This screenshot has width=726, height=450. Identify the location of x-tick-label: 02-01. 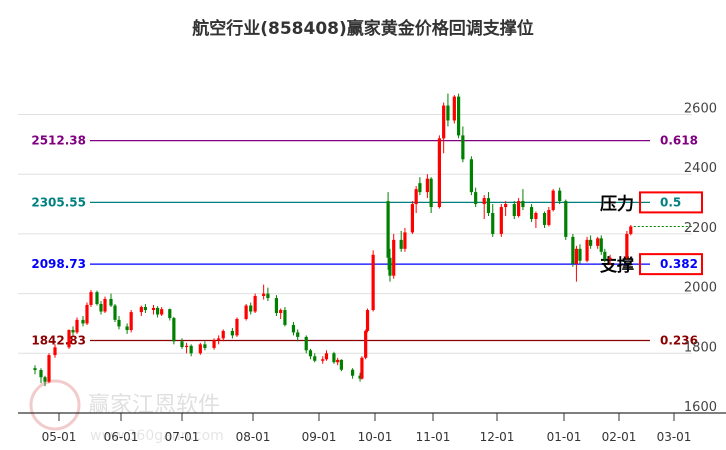
(619, 437).